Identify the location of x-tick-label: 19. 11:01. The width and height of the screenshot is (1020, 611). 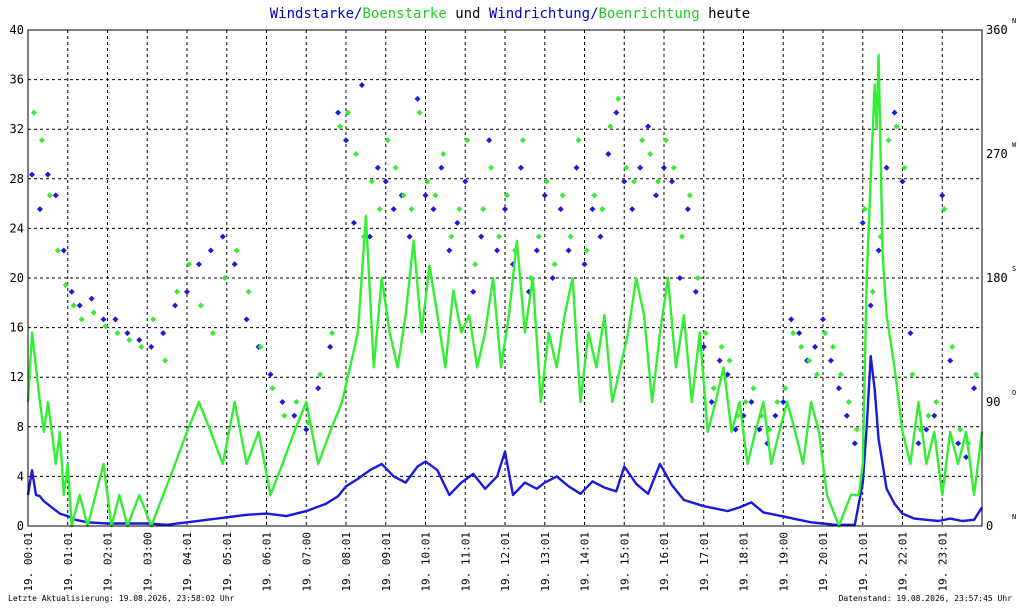
(465, 562).